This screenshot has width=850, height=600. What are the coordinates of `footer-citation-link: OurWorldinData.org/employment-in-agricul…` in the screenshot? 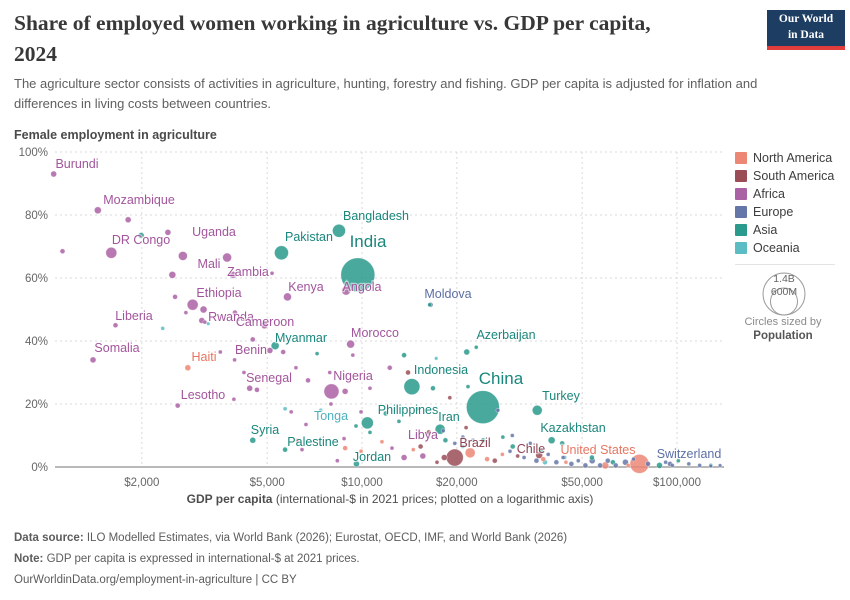 It's located at (155, 579).